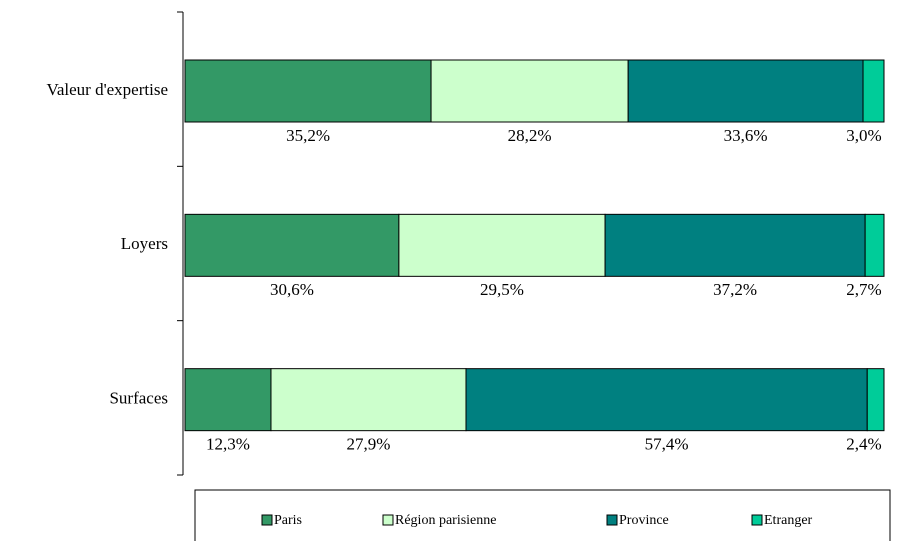 The image size is (899, 541). What do you see at coordinates (746, 135) in the screenshot?
I see `value-label: 33,6%` at bounding box center [746, 135].